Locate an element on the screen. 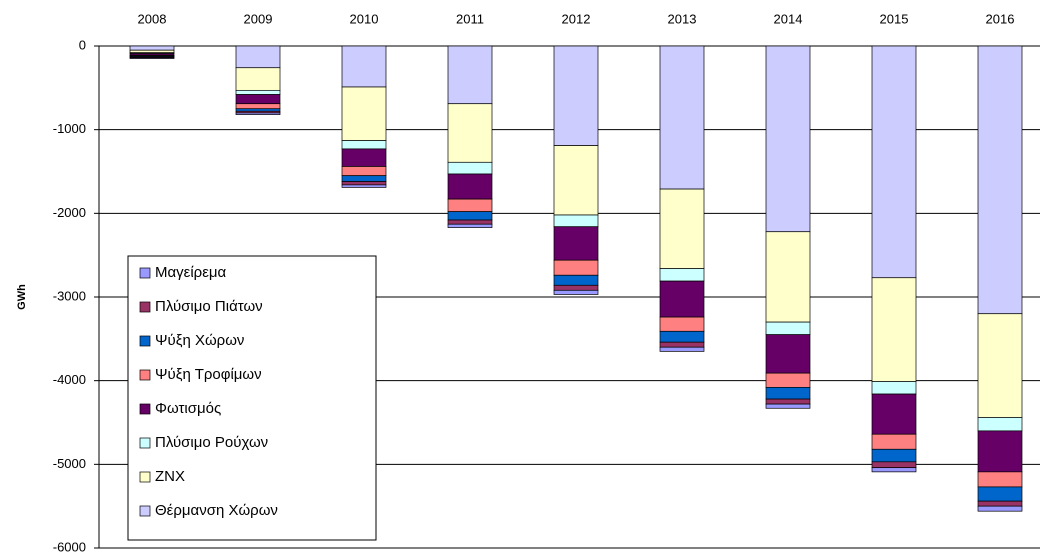 This screenshot has width=1043, height=554. legend-label: ΖΝΧ is located at coordinates (170, 476).